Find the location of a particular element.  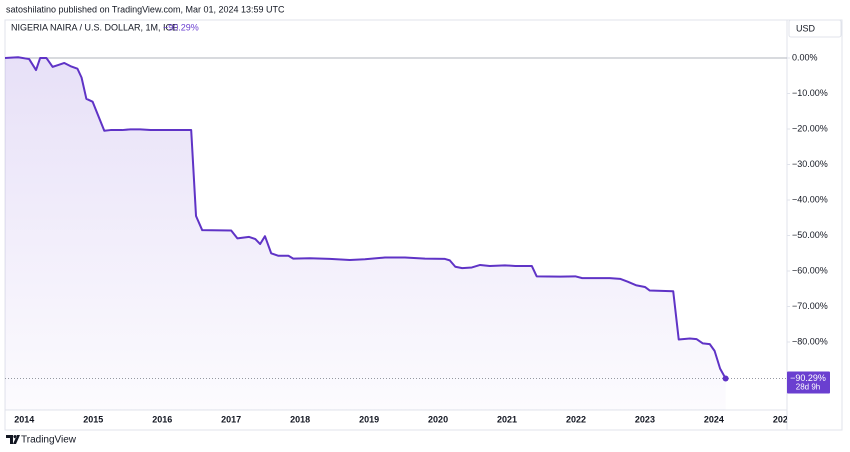

y-tick-label: −80.00% is located at coordinates (810, 341).